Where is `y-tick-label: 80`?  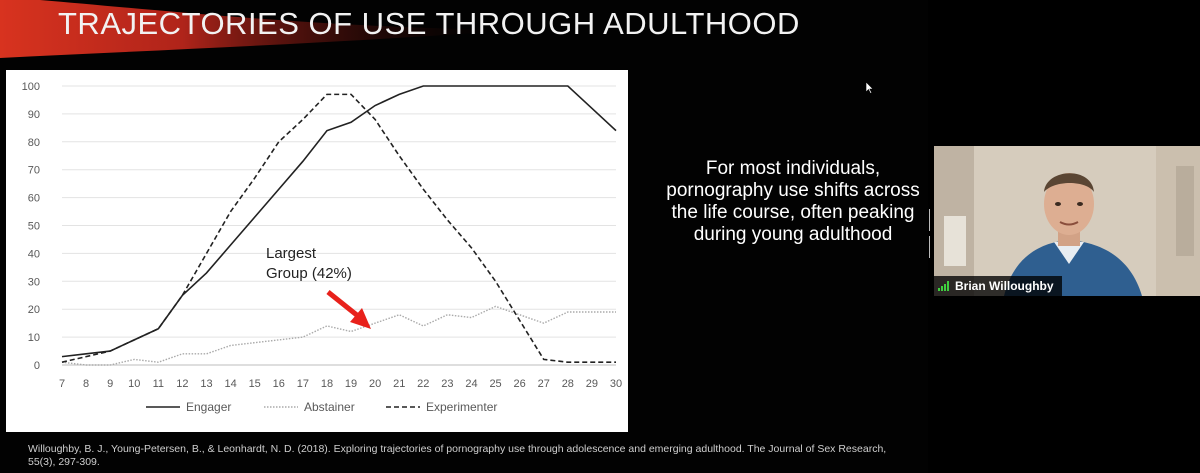 y-tick-label: 80 is located at coordinates (34, 143).